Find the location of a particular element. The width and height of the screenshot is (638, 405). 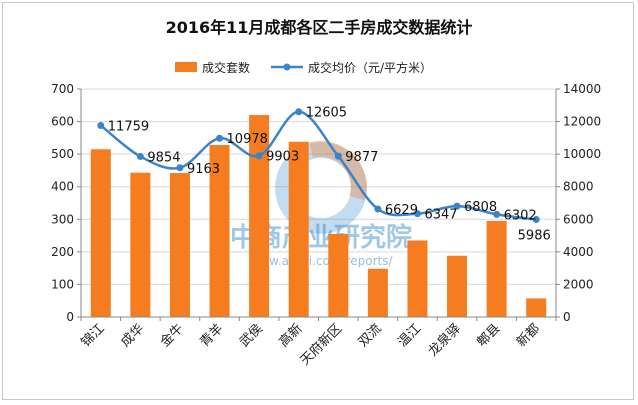

price-data-label: 9854 is located at coordinates (163, 158).